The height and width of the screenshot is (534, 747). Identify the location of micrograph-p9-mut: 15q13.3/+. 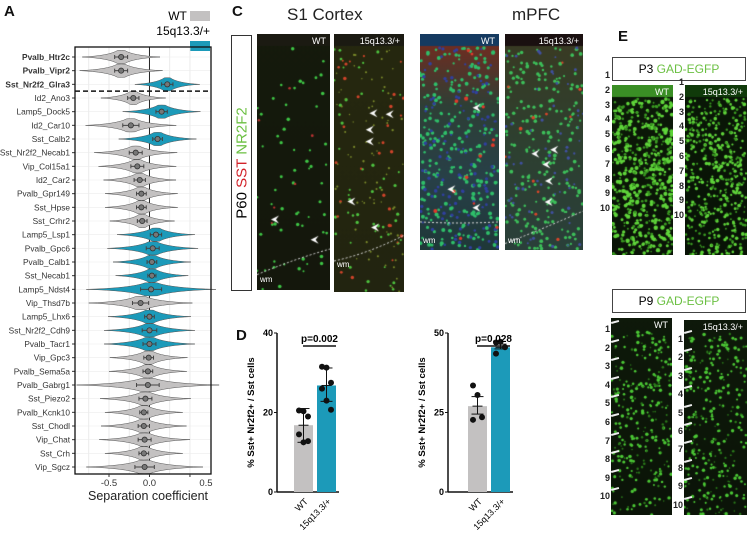
(715, 417).